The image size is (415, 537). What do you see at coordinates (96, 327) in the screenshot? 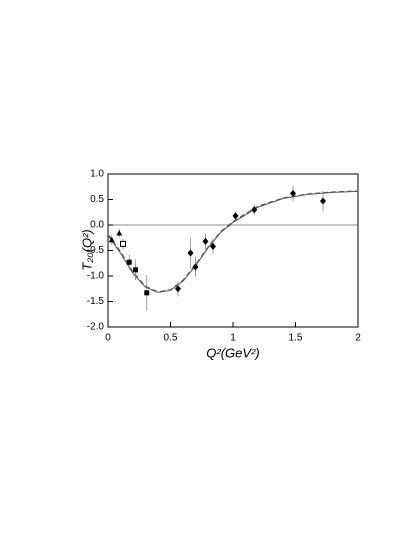
I see `y-tick-label: -2.0` at bounding box center [96, 327].